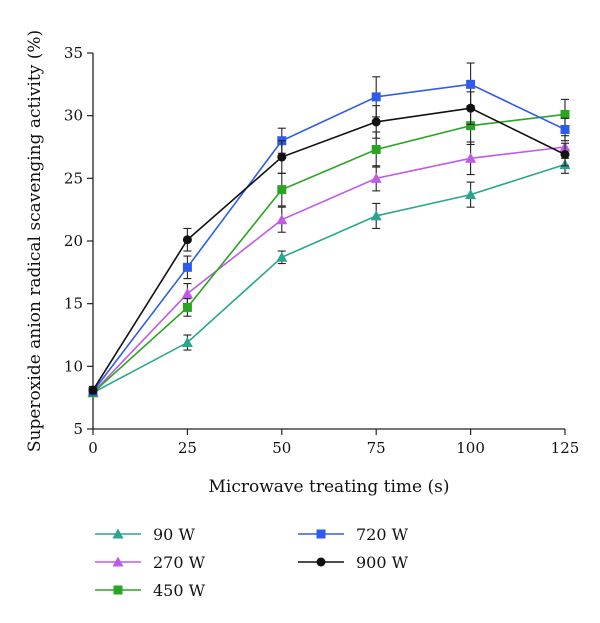 The width and height of the screenshot is (600, 623). I want to click on legend-label: 900 W, so click(382, 562).